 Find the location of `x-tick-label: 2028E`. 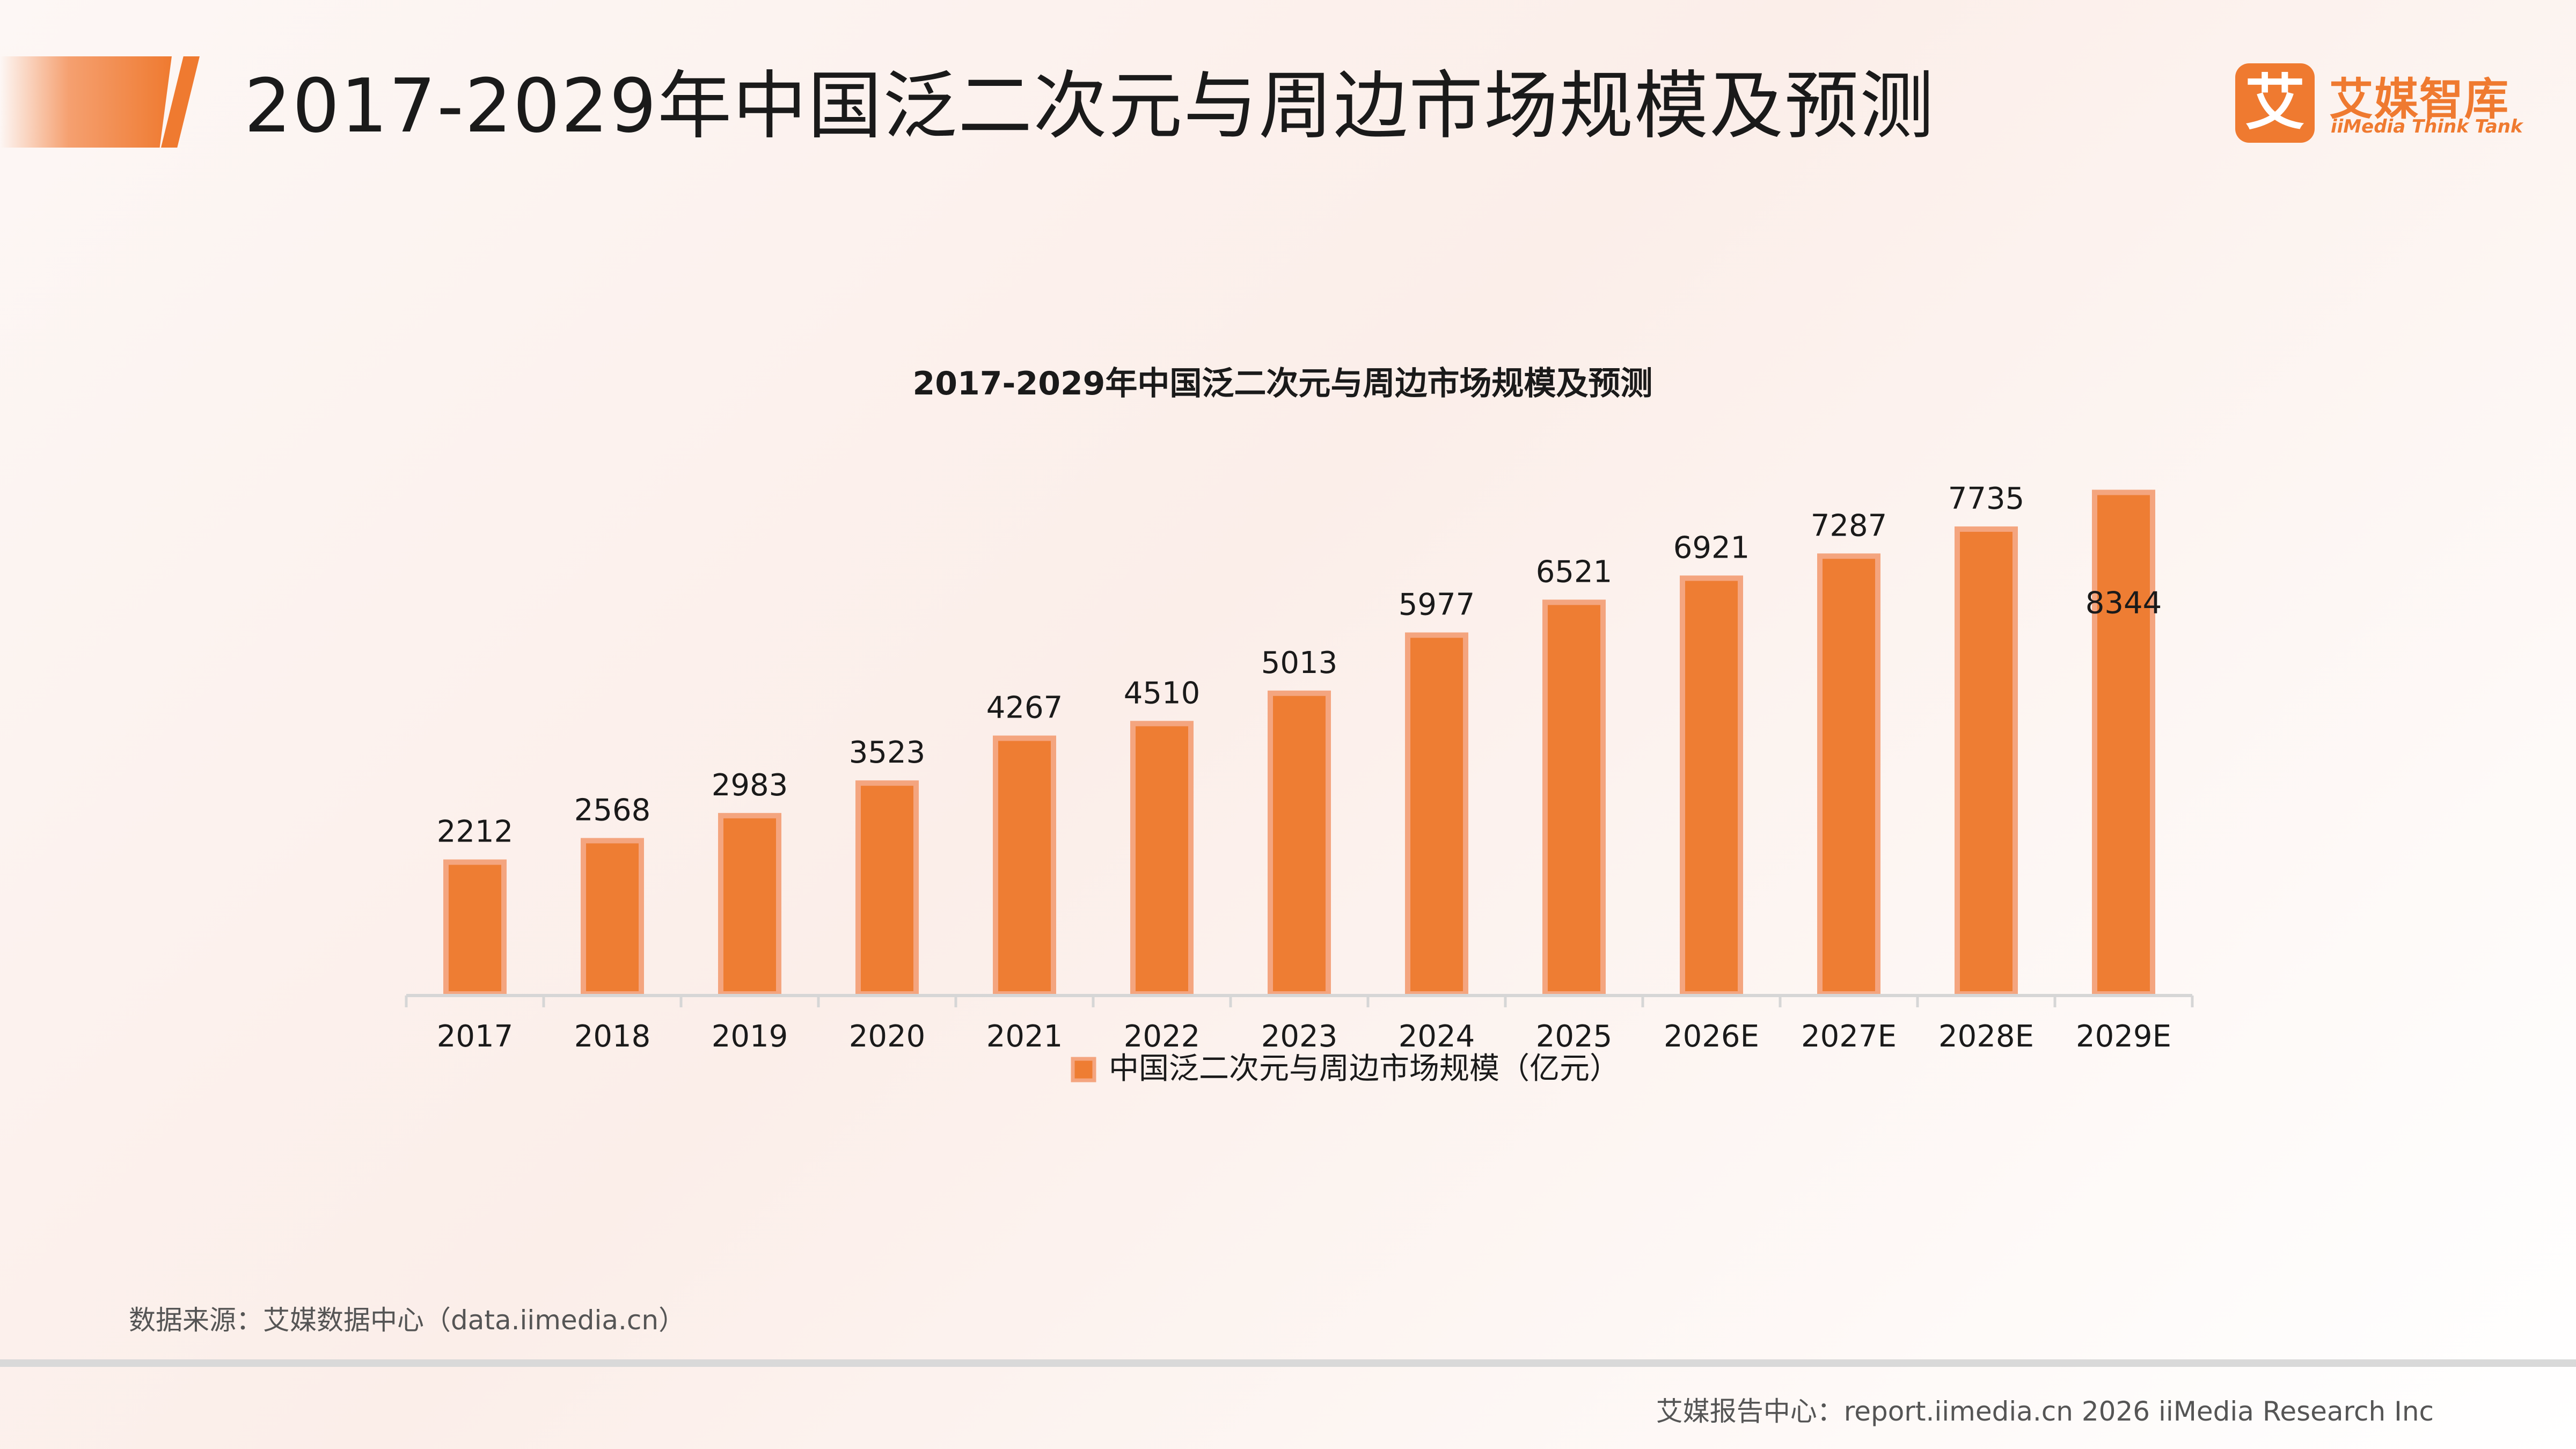

x-tick-label: 2028E is located at coordinates (1986, 1036).